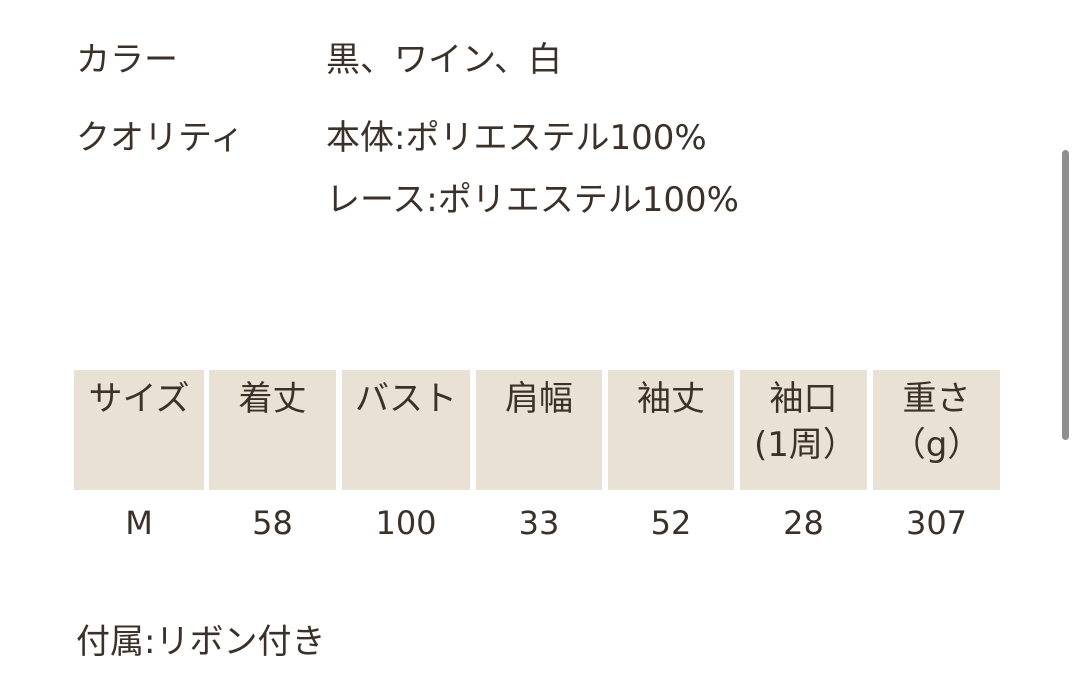 The width and height of the screenshot is (1080, 700). I want to click on table-header: 重さ（g）, so click(936, 430).